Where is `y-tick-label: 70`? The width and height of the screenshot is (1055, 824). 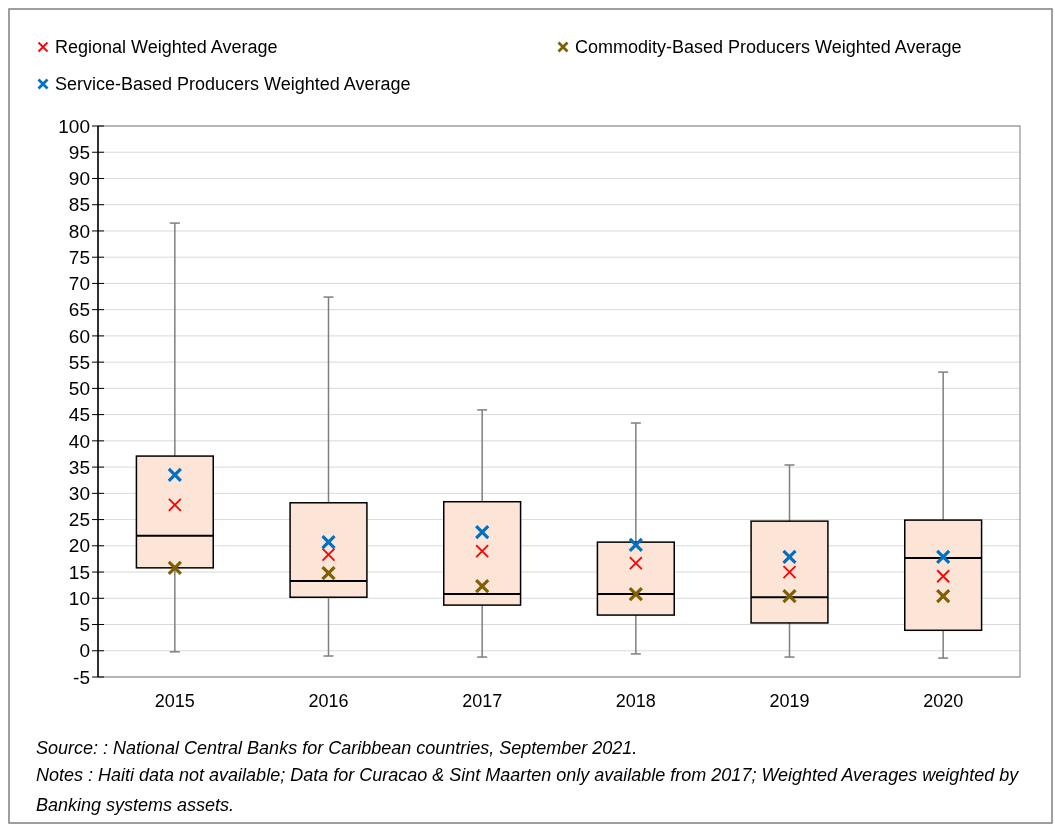
y-tick-label: 70 is located at coordinates (79, 284).